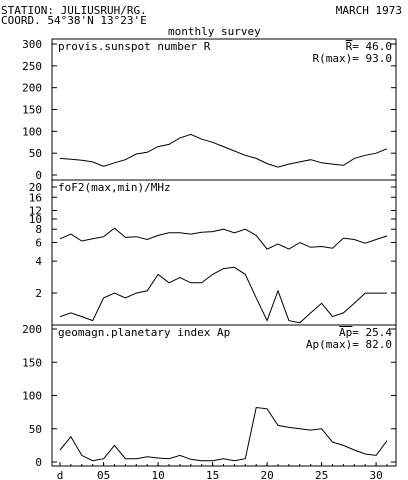 Image resolution: width=408 pixels, height=480 pixels. I want to click on panel-title: geomagn.planetary index Ap, so click(144, 332).